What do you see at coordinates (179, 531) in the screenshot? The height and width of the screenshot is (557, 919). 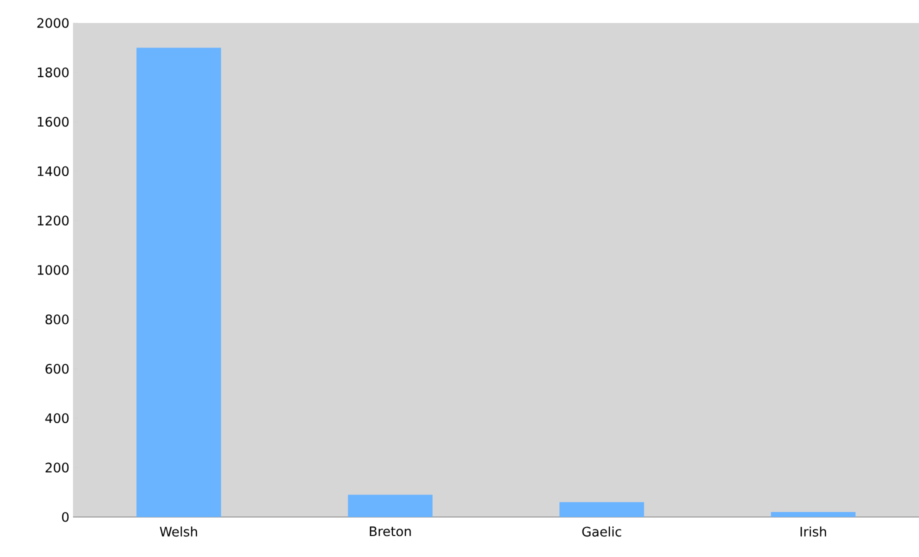 I see `x-tick-label: Welsh` at bounding box center [179, 531].